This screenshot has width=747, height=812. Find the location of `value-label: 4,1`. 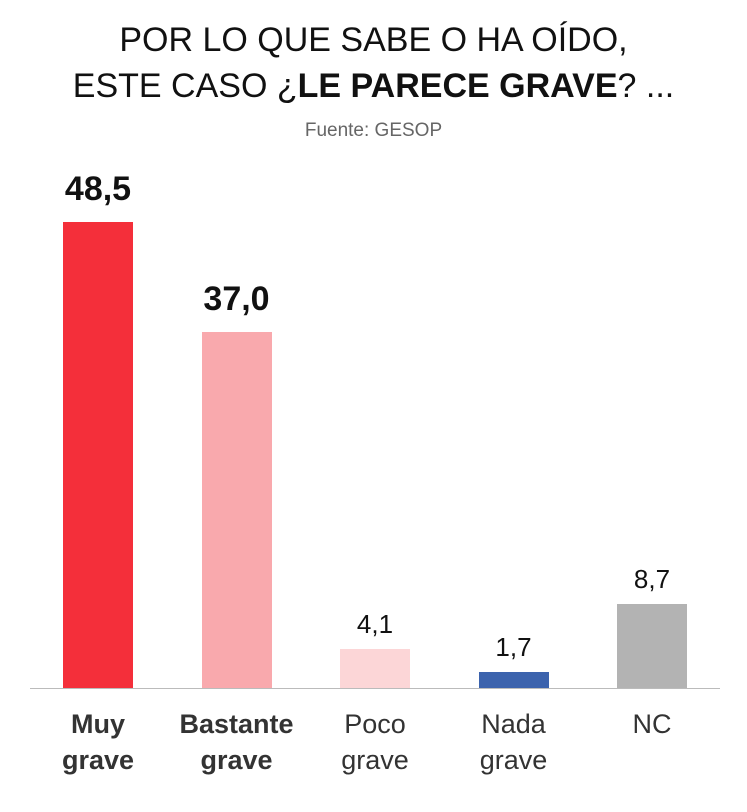

value-label: 4,1 is located at coordinates (375, 623).